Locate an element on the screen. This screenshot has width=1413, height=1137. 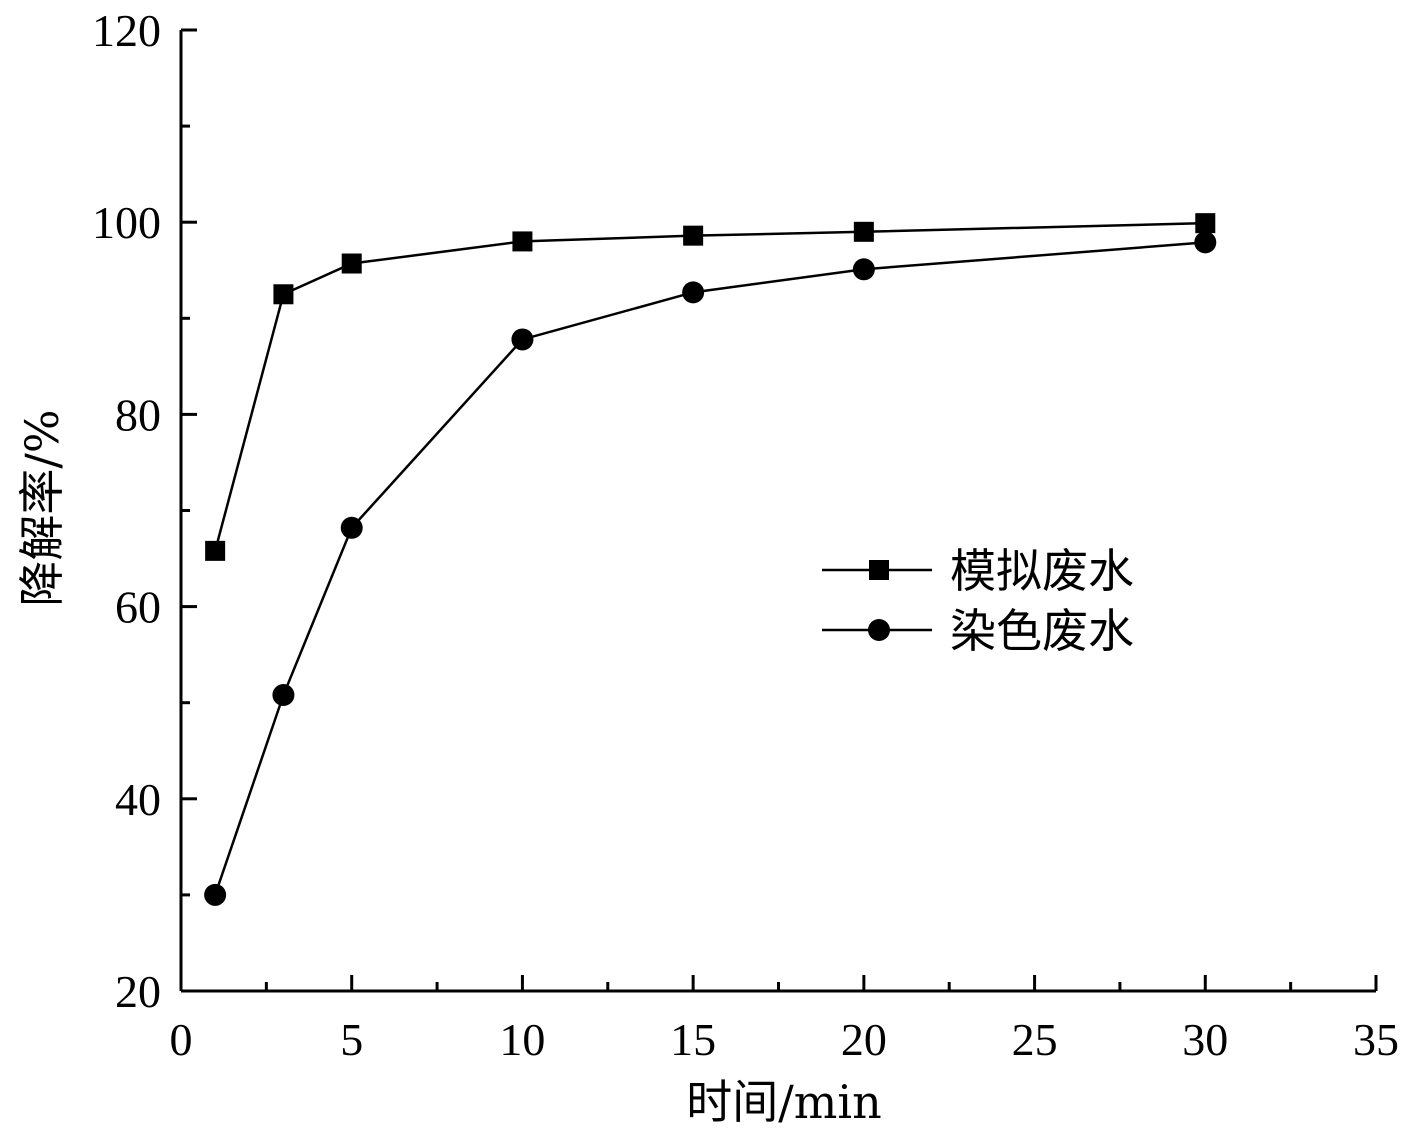
legend-label: 染色废水 is located at coordinates (1042, 631).